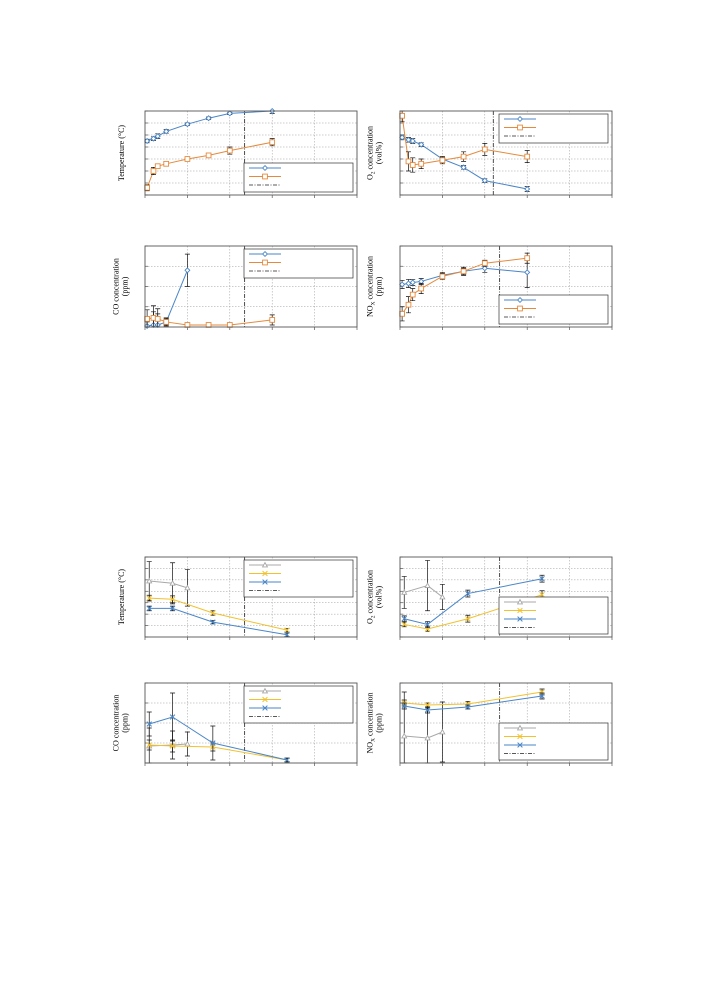 The width and height of the screenshot is (725, 989). What do you see at coordinates (489, 154) in the screenshot?
I see `chart-panel-a2: O2 concentration(vol%)` at bounding box center [489, 154].